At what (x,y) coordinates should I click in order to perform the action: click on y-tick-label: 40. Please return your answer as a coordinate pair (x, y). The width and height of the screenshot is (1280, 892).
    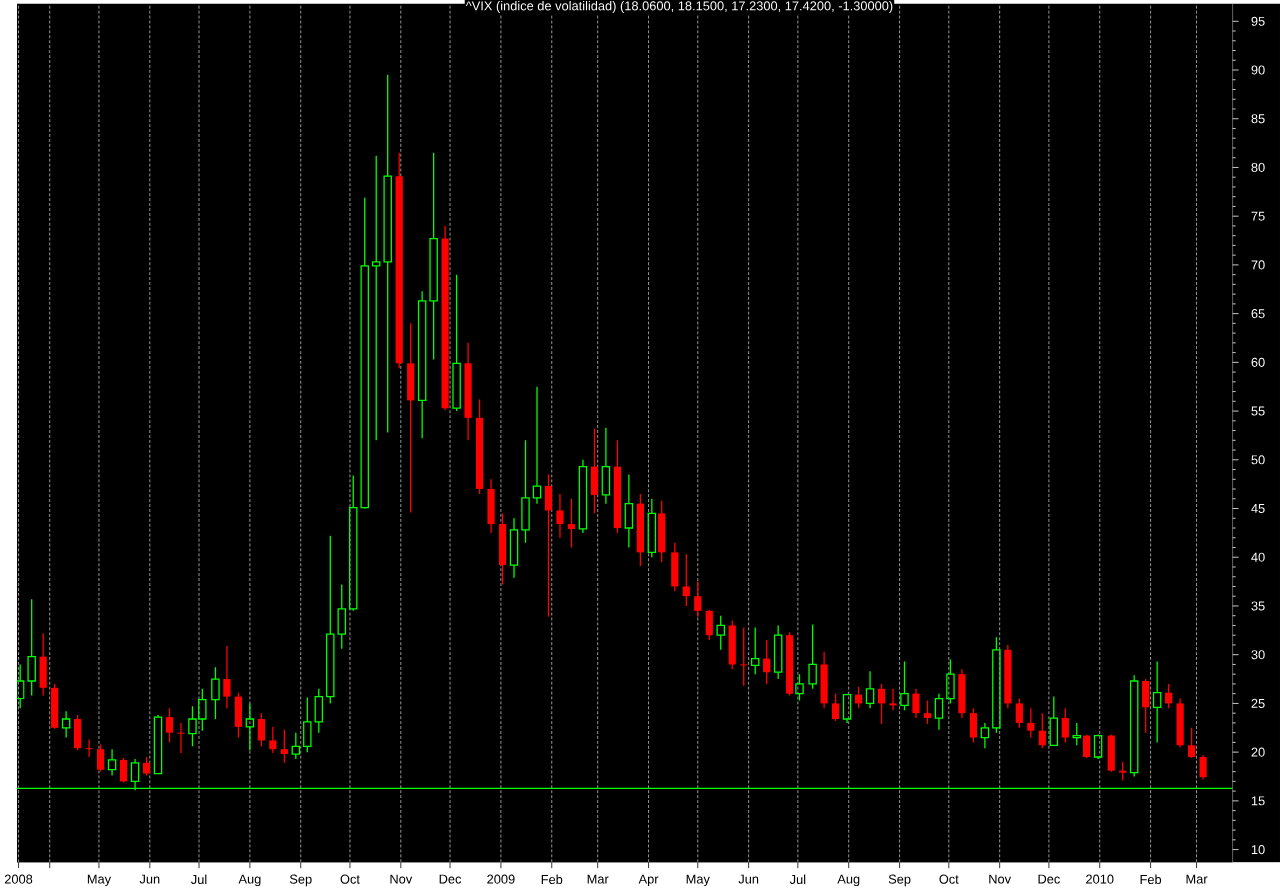
    Looking at the image, I should click on (1258, 557).